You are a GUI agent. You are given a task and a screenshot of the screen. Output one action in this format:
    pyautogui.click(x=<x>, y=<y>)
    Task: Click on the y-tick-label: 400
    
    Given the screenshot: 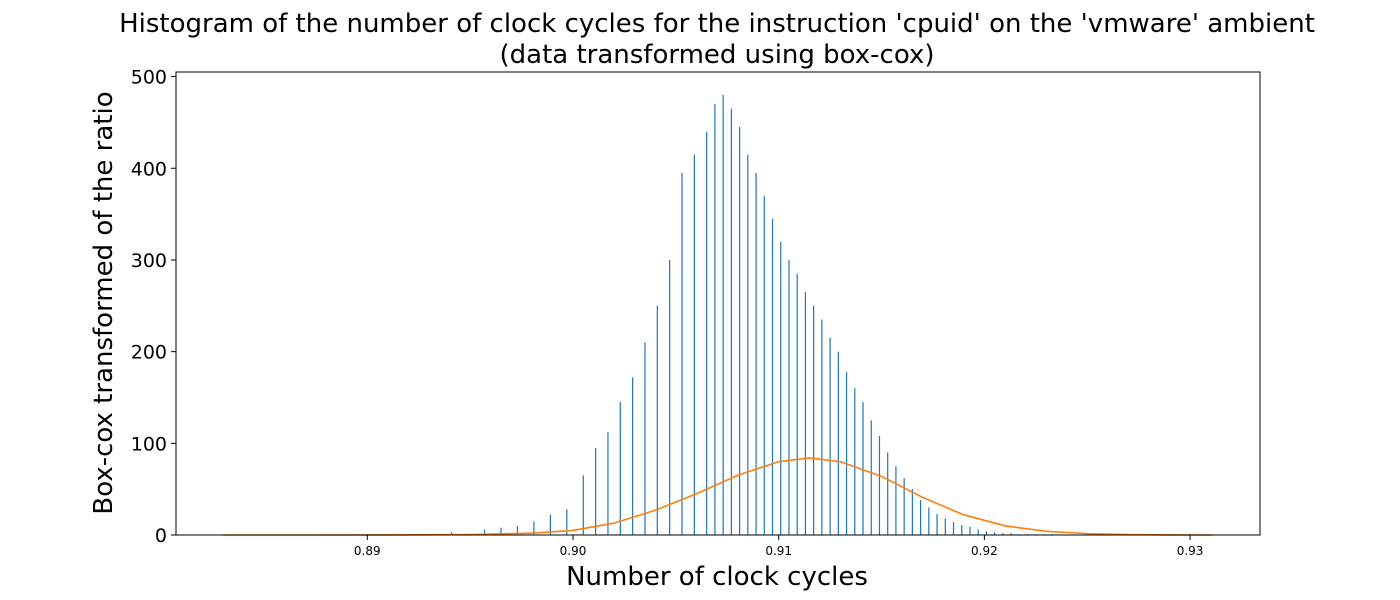 What is the action you would take?
    pyautogui.click(x=149, y=169)
    